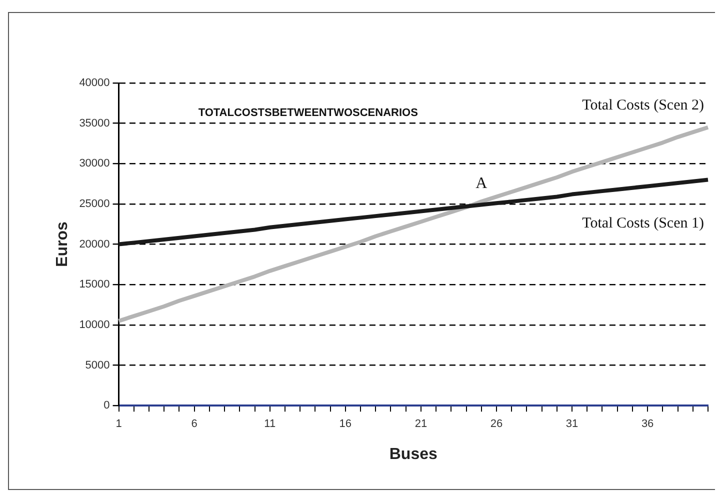  What do you see at coordinates (572, 424) in the screenshot?
I see `x-tick-label: 31` at bounding box center [572, 424].